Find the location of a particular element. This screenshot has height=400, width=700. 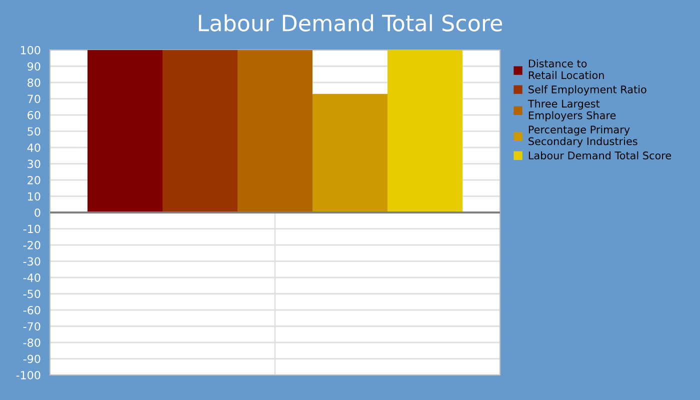

y-tick-label: 40 is located at coordinates (33, 147).